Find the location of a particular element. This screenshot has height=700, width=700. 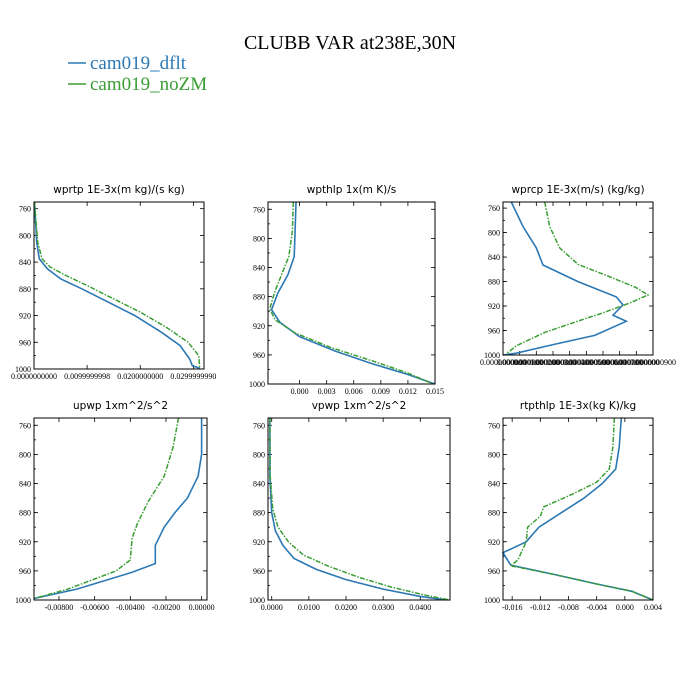

legend: cam019_dflt cam019_noZM is located at coordinates (137, 74).